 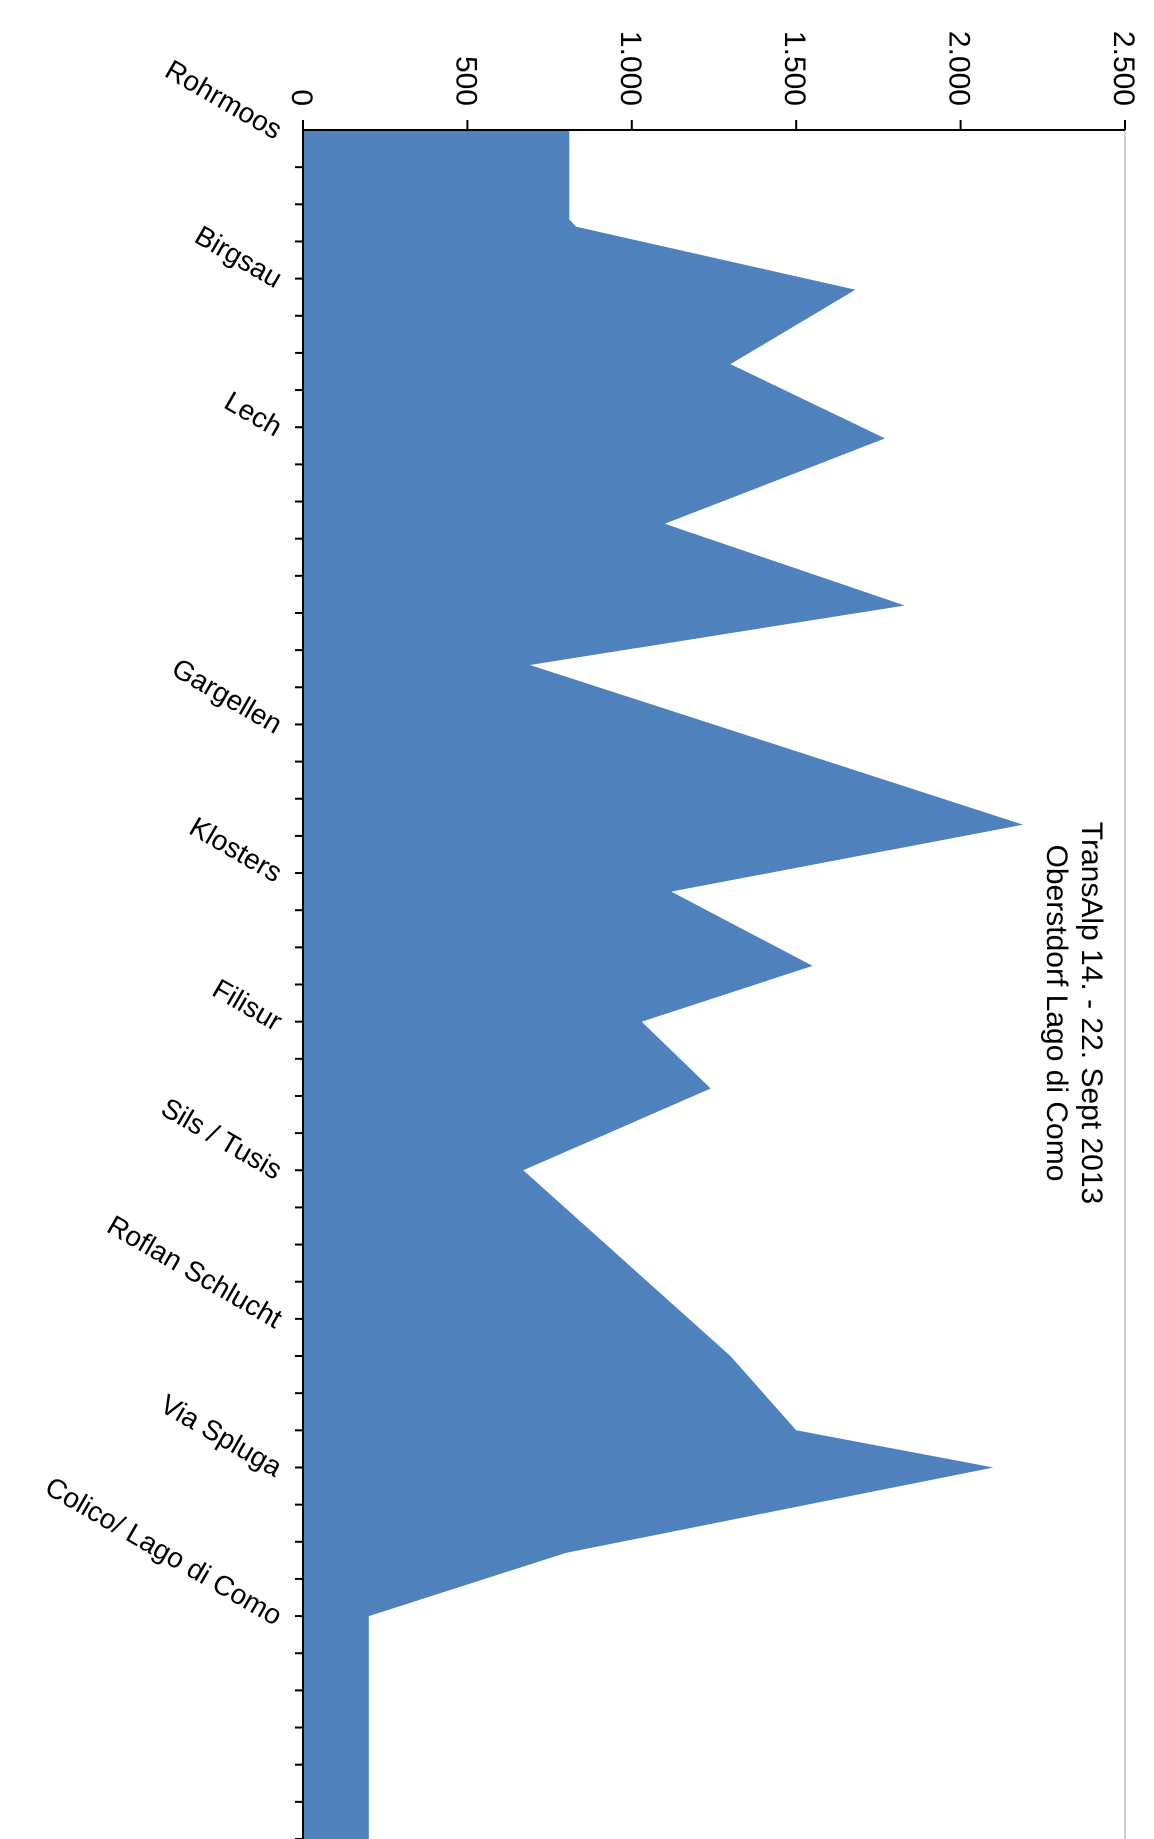 What do you see at coordinates (239, 256) in the screenshot?
I see `category-label: Birgsau` at bounding box center [239, 256].